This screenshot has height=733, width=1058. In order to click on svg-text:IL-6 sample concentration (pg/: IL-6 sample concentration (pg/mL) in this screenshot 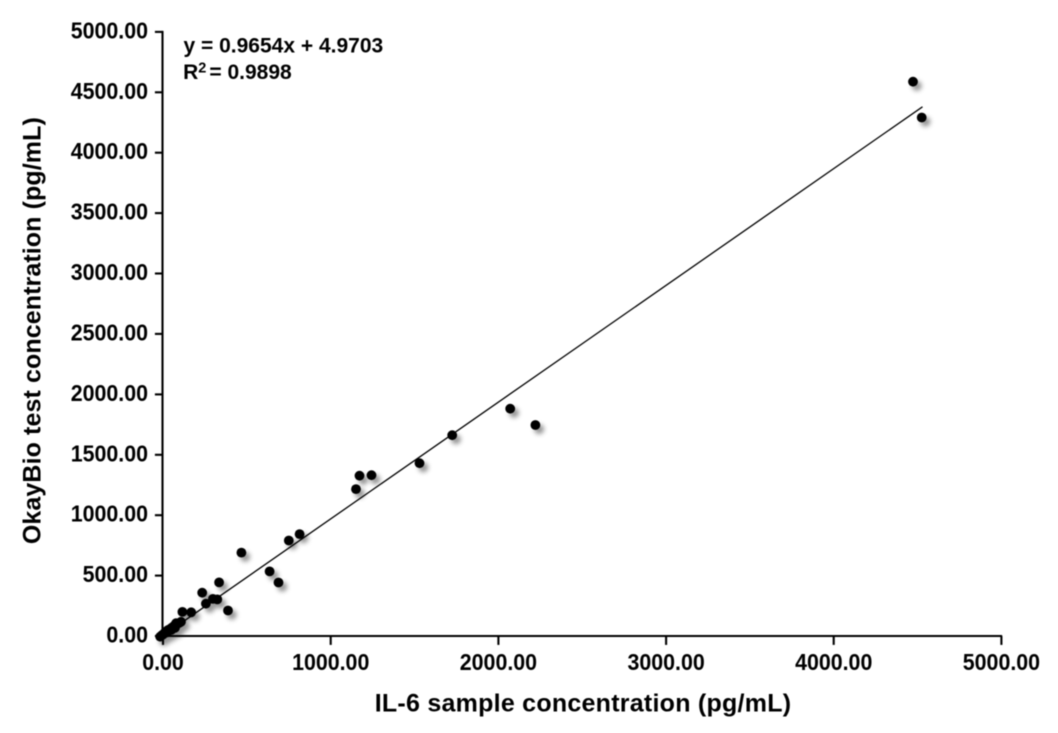, I will do `click(583, 703)`.